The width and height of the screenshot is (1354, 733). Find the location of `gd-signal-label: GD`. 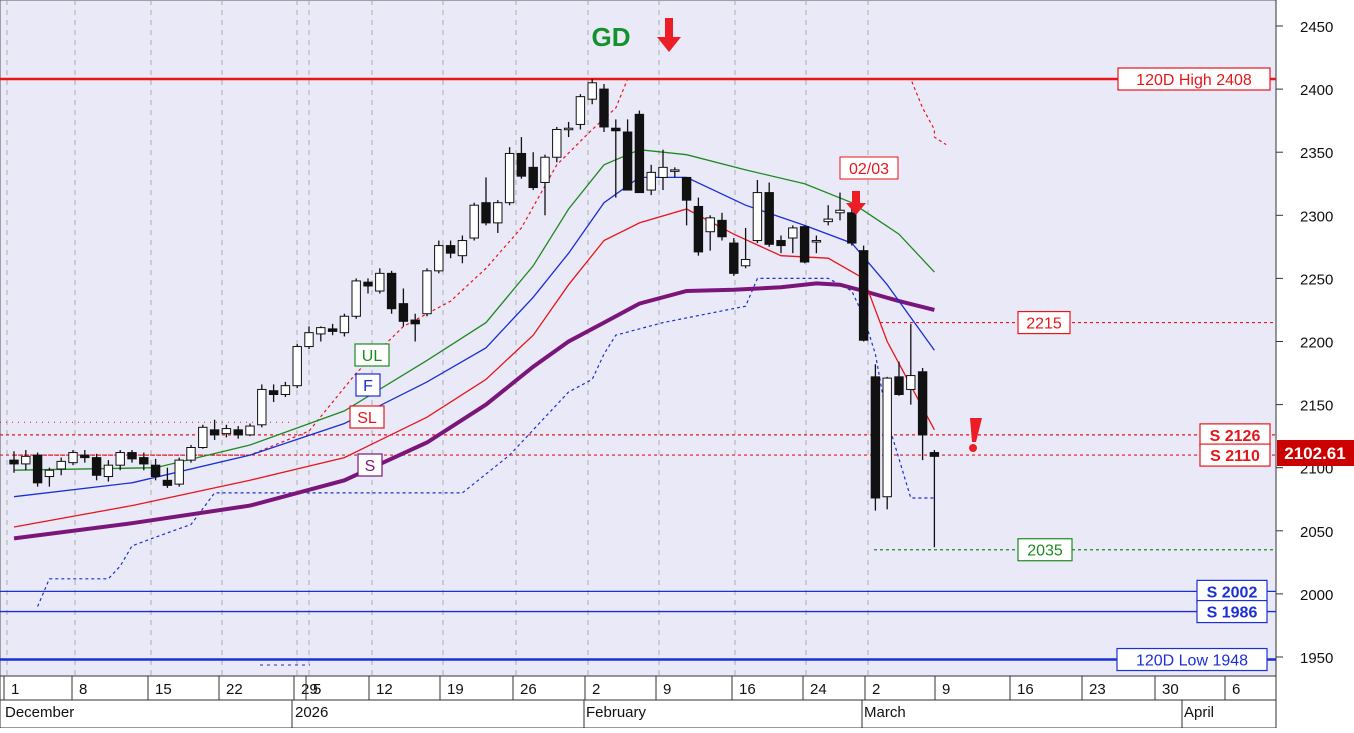

gd-signal-label: GD is located at coordinates (611, 37).